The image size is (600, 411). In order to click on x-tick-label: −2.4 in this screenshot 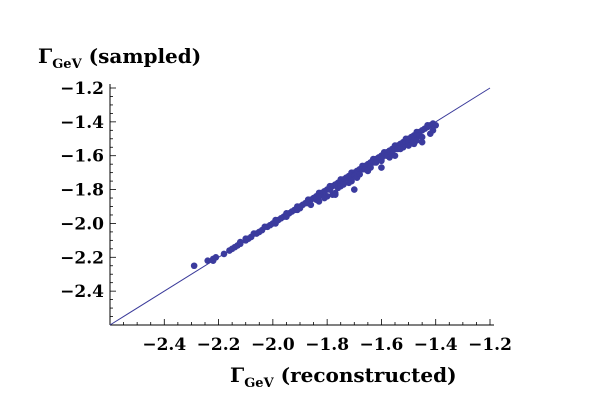, I will do `click(164, 345)`.